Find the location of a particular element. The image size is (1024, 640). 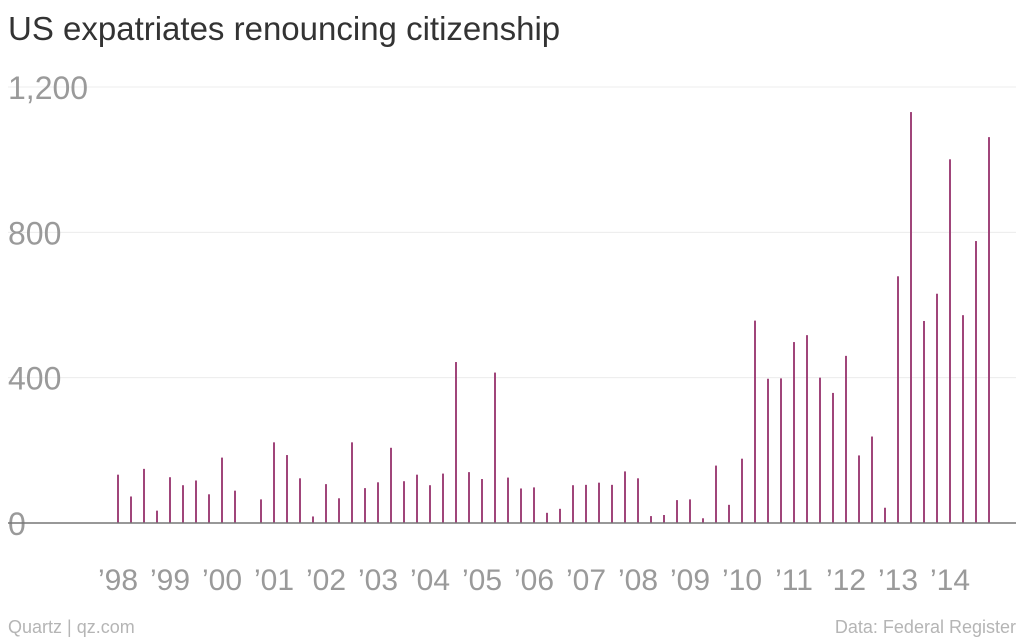

x-tick-label: ’09 is located at coordinates (690, 580).